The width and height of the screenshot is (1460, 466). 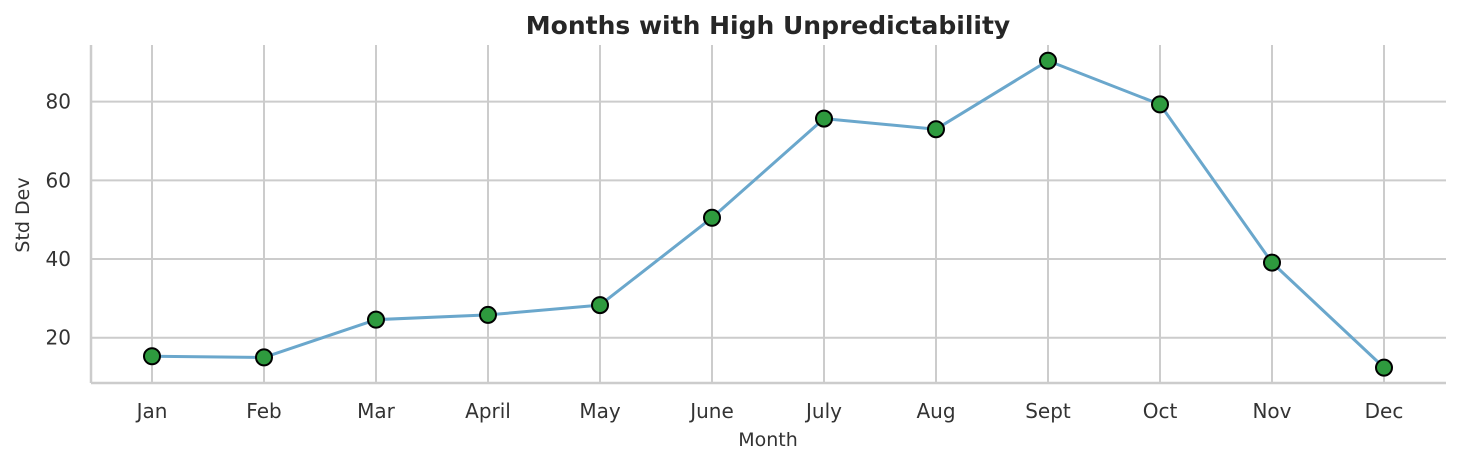 I want to click on y-tick-label: 40, so click(x=58, y=259).